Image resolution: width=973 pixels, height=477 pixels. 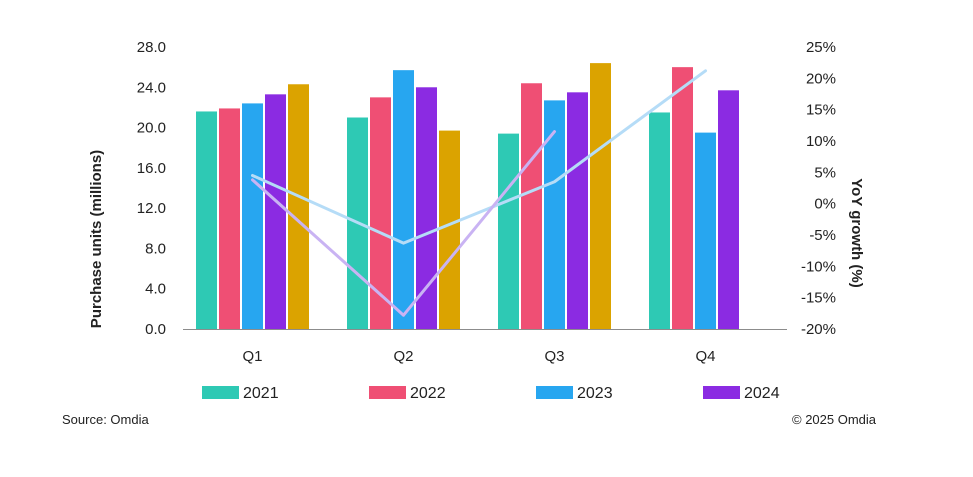 I want to click on right-tick-label: 10%, so click(x=821, y=141).